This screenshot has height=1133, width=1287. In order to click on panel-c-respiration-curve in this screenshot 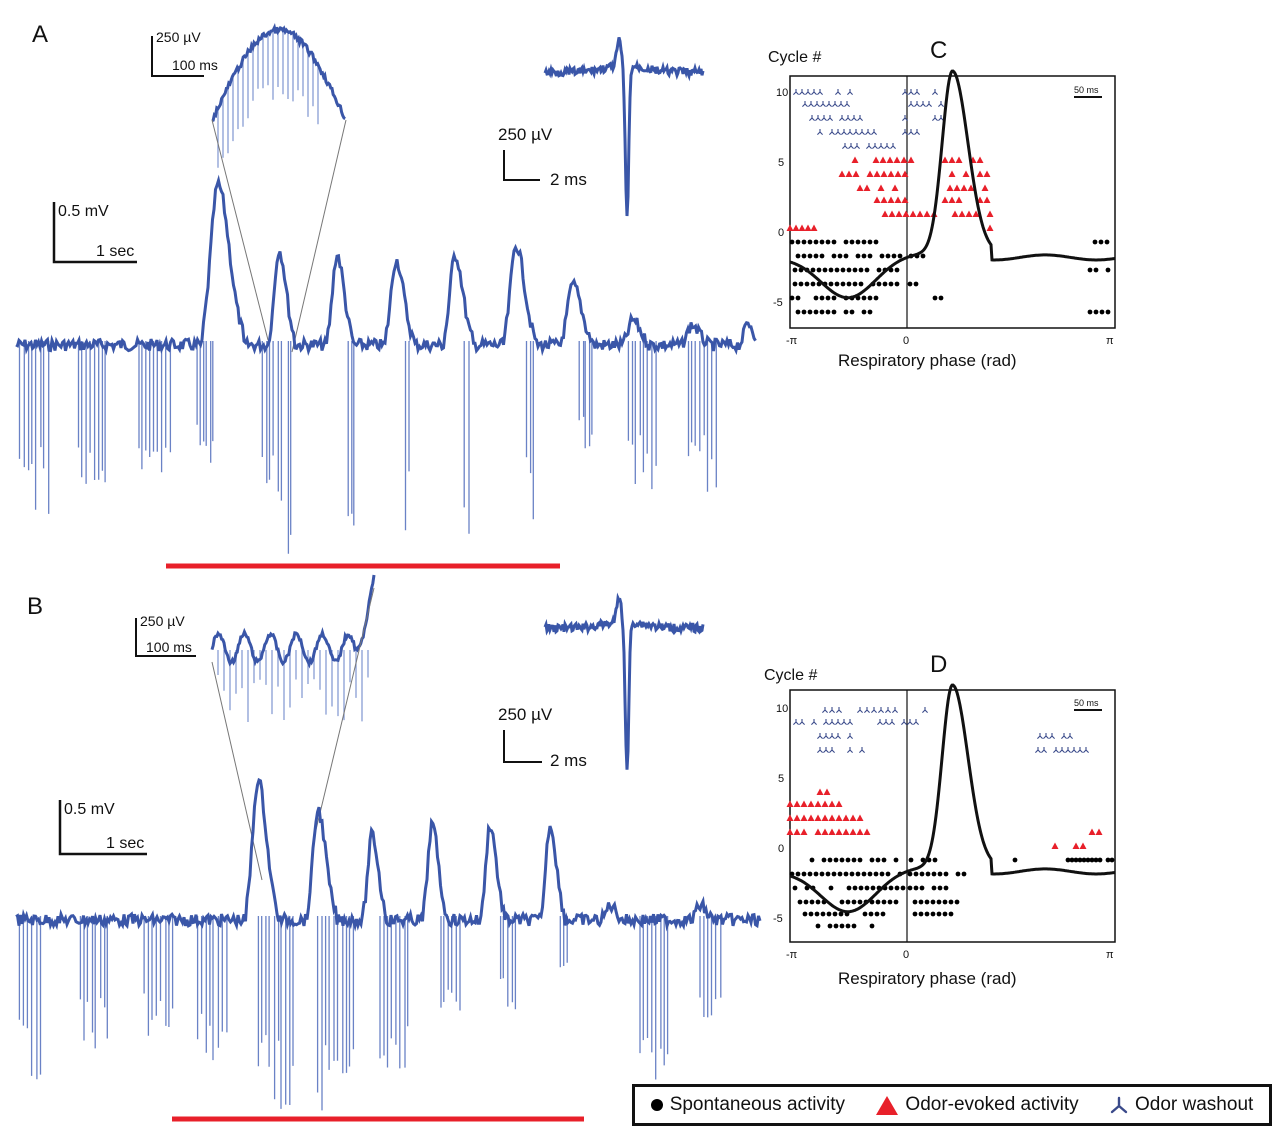, I will do `click(952, 184)`.